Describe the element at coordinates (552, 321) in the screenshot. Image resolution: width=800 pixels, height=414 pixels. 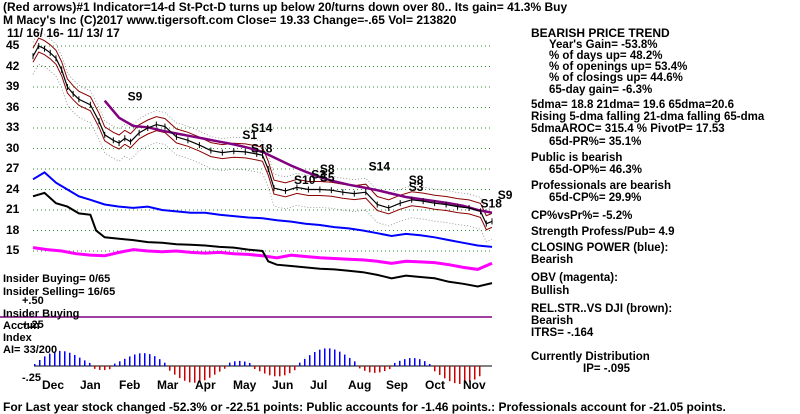
I see `relstr-status: Bearish` at that location.